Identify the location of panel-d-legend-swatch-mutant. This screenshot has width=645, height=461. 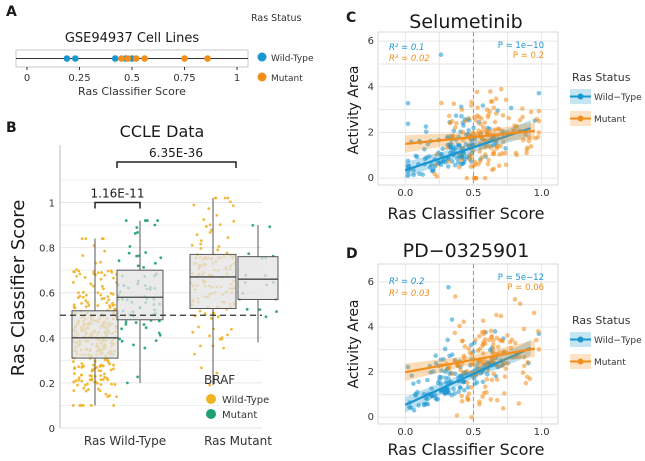
(580, 361).